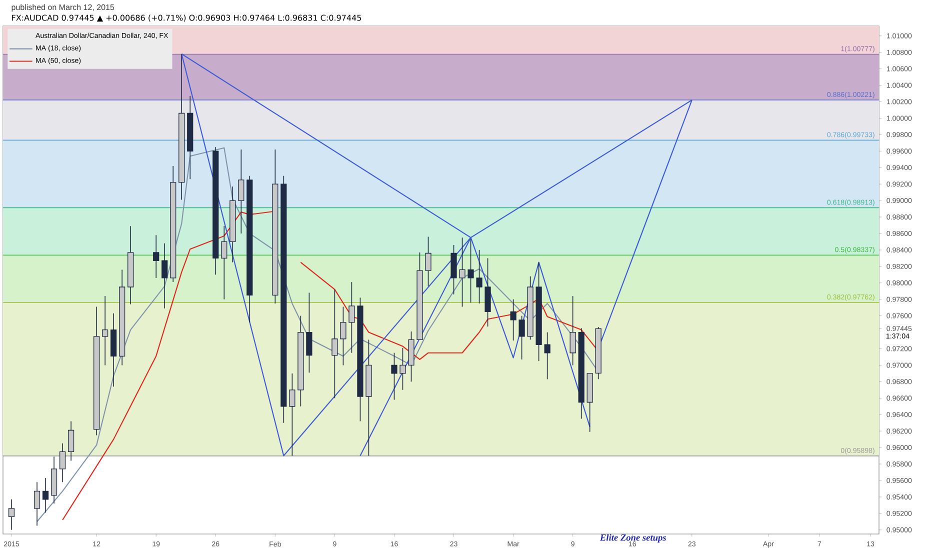  I want to click on text: published on March 12, 2015, so click(63, 8).